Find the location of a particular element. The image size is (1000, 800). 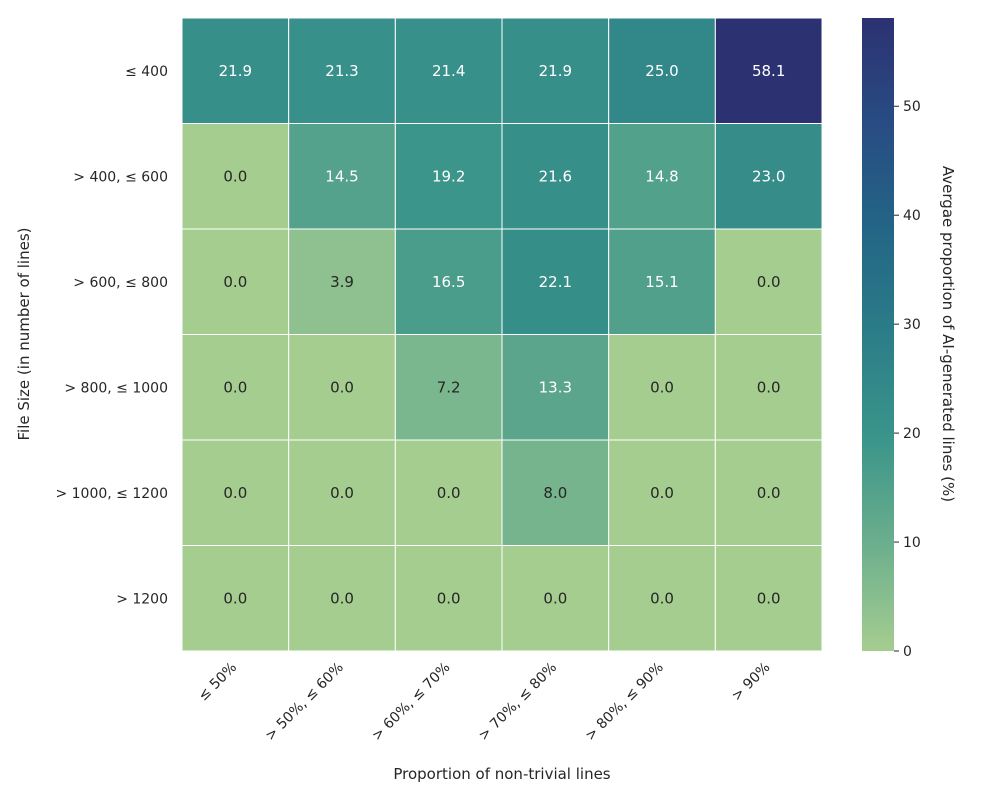

cell-value-label: 16.5 is located at coordinates (448, 282).